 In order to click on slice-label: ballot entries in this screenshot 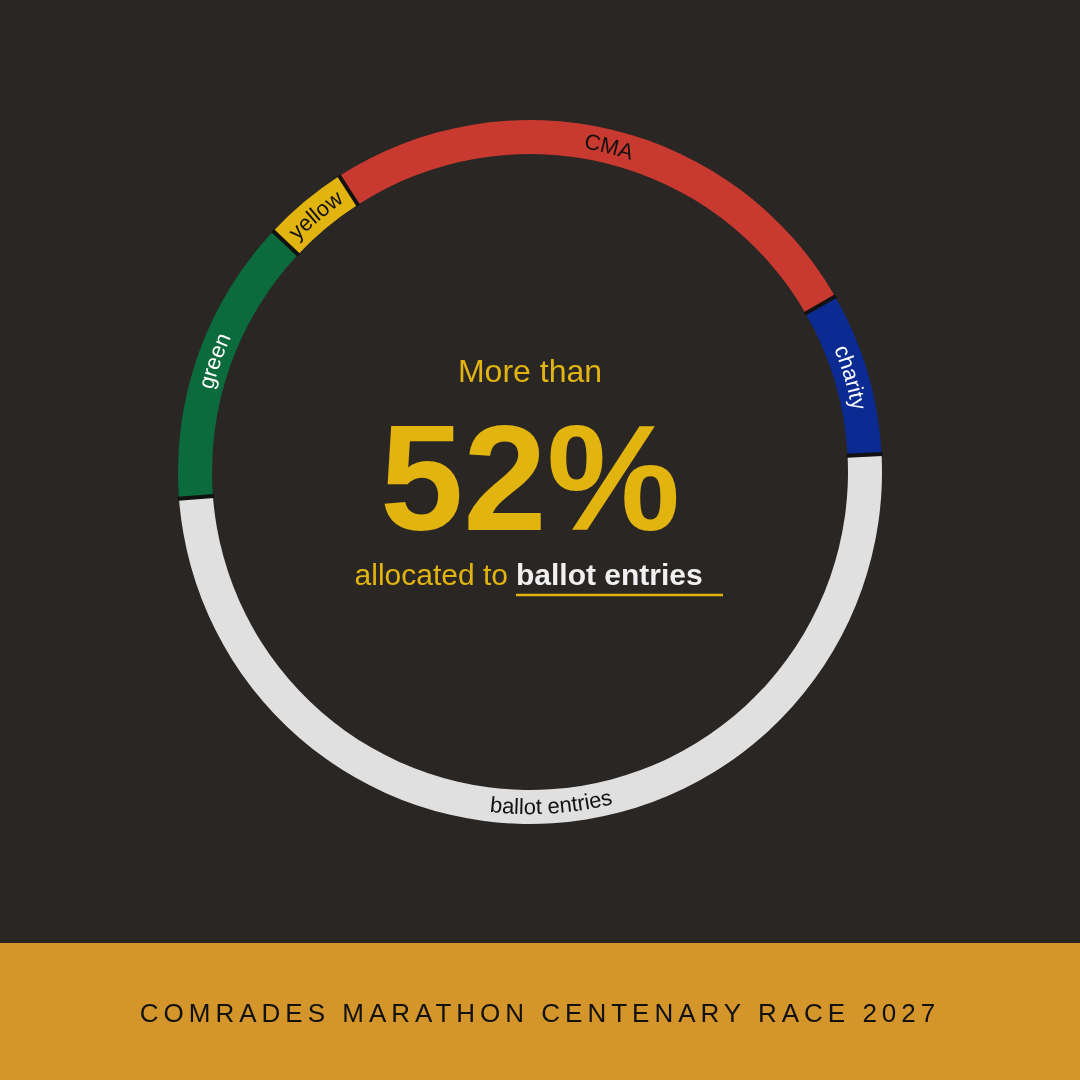, I will do `click(551, 802)`.